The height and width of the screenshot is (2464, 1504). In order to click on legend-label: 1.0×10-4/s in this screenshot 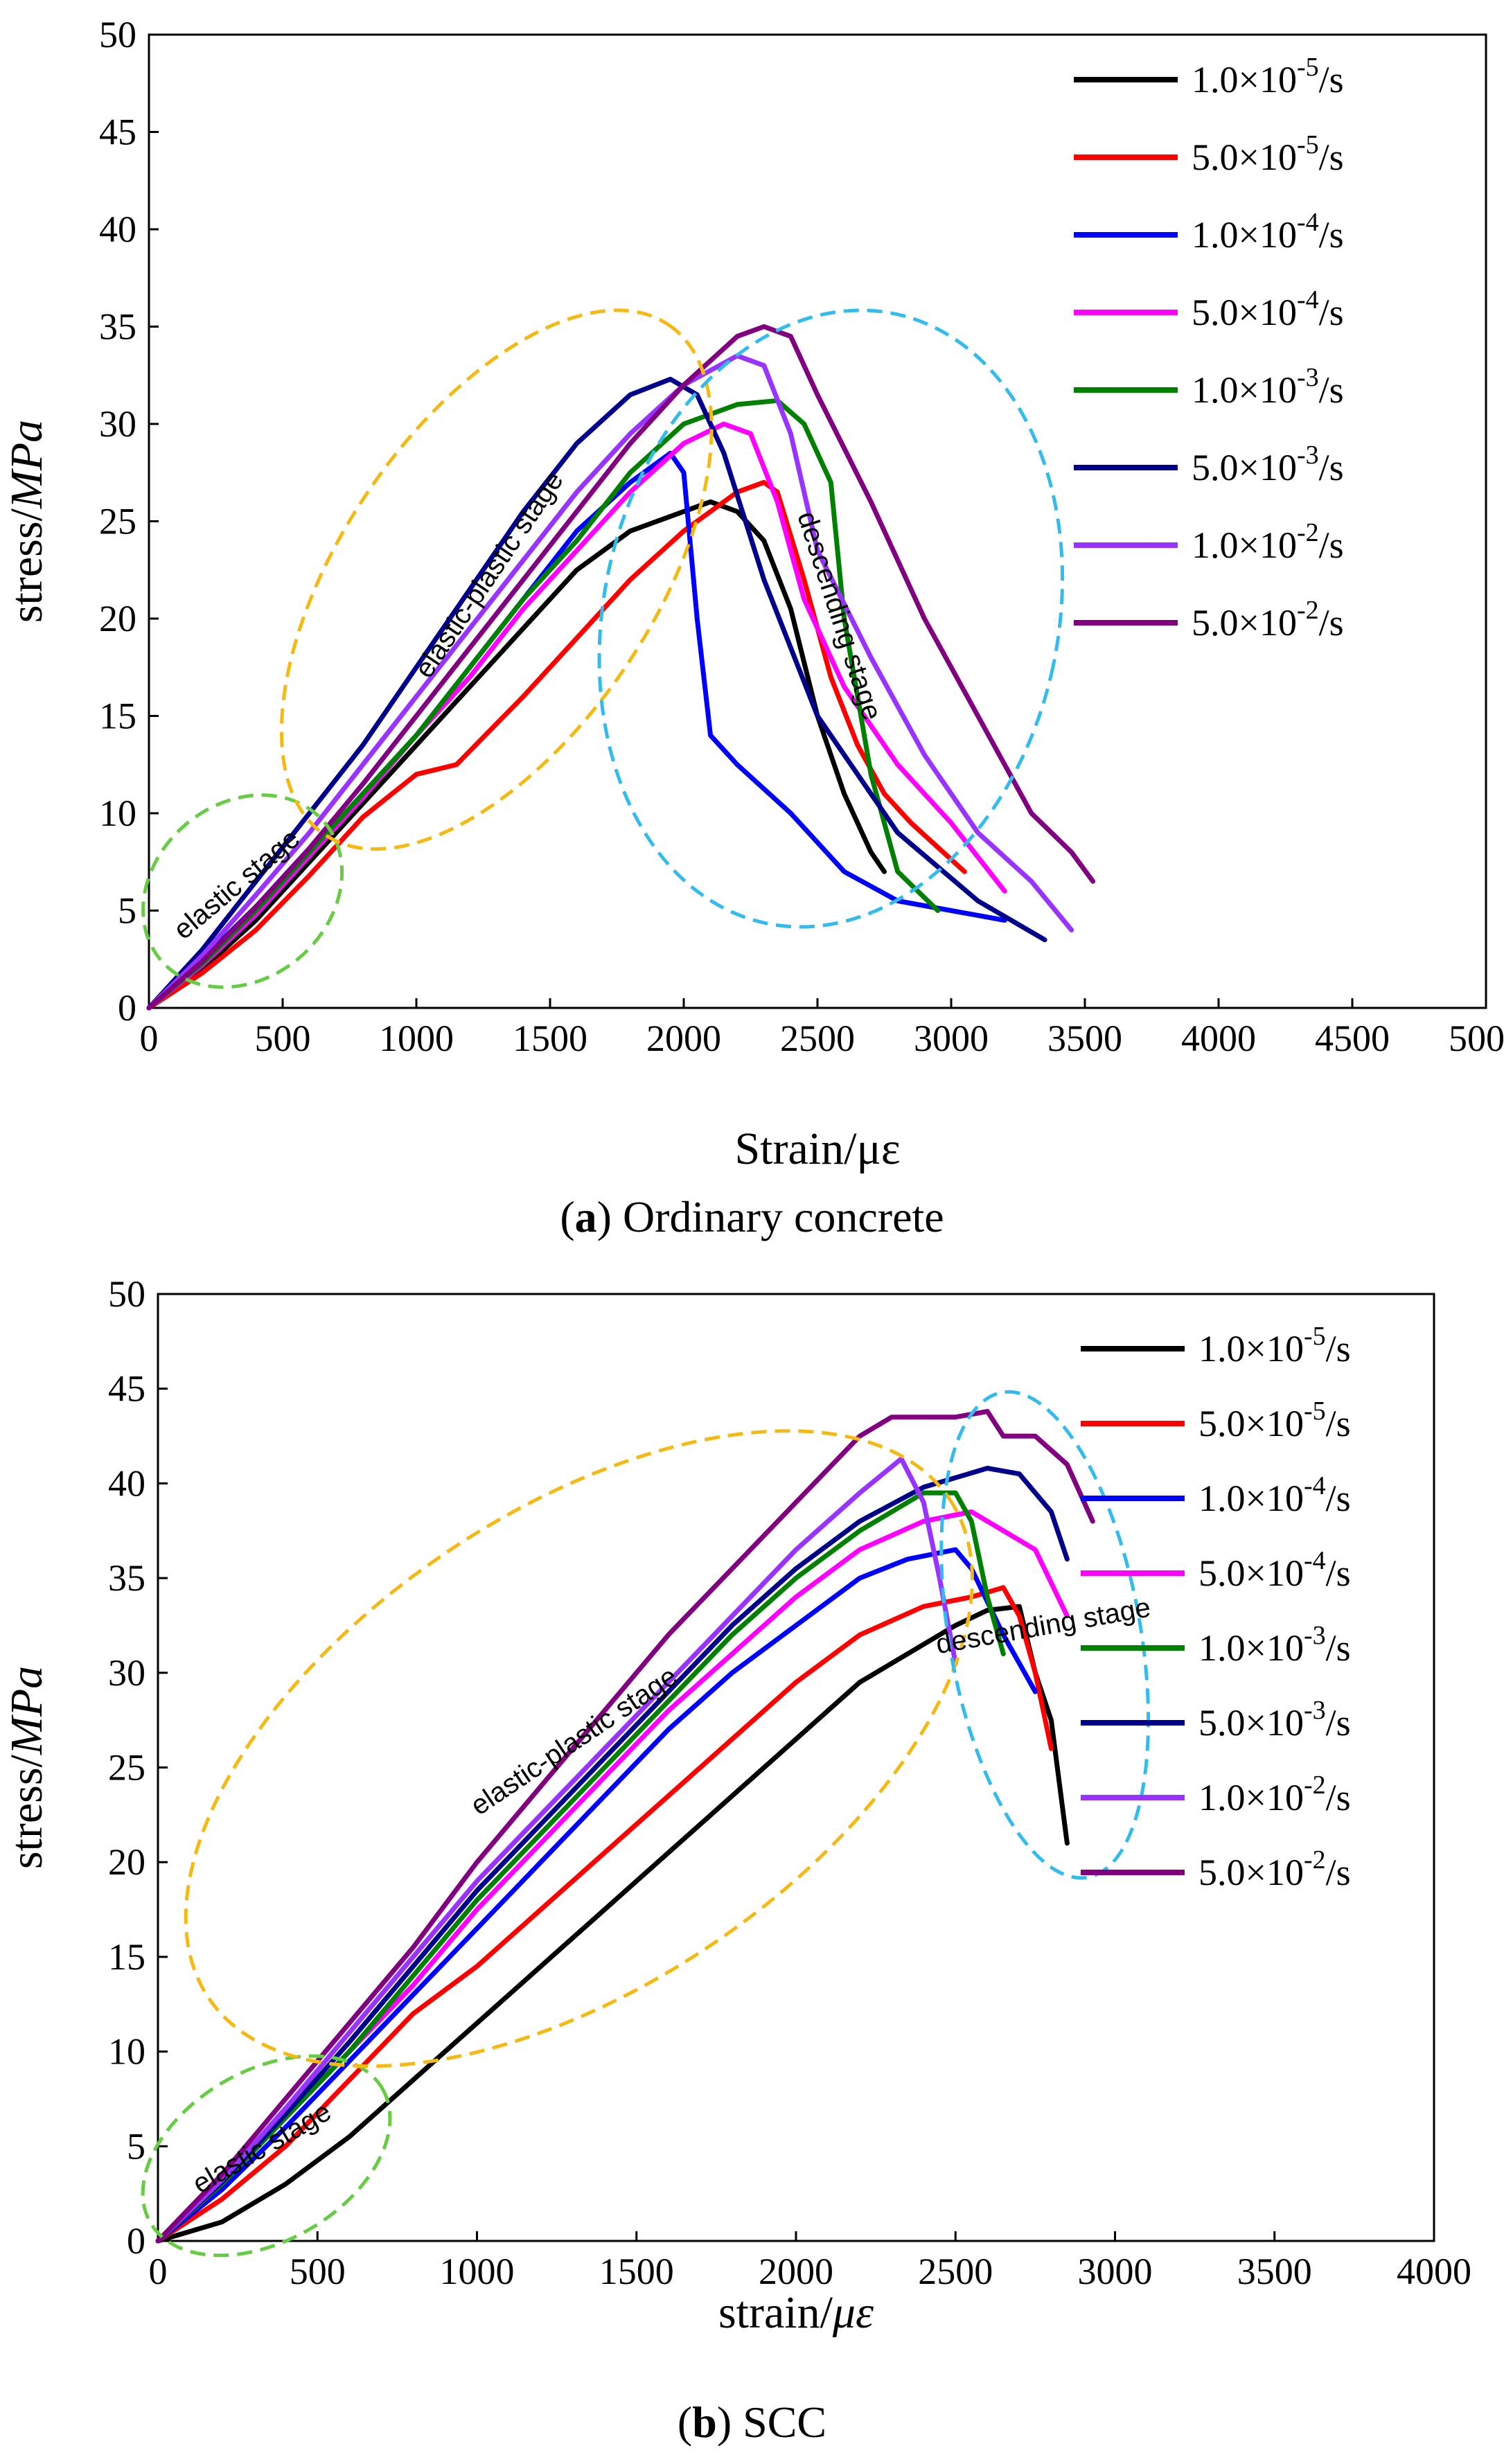, I will do `click(1268, 232)`.